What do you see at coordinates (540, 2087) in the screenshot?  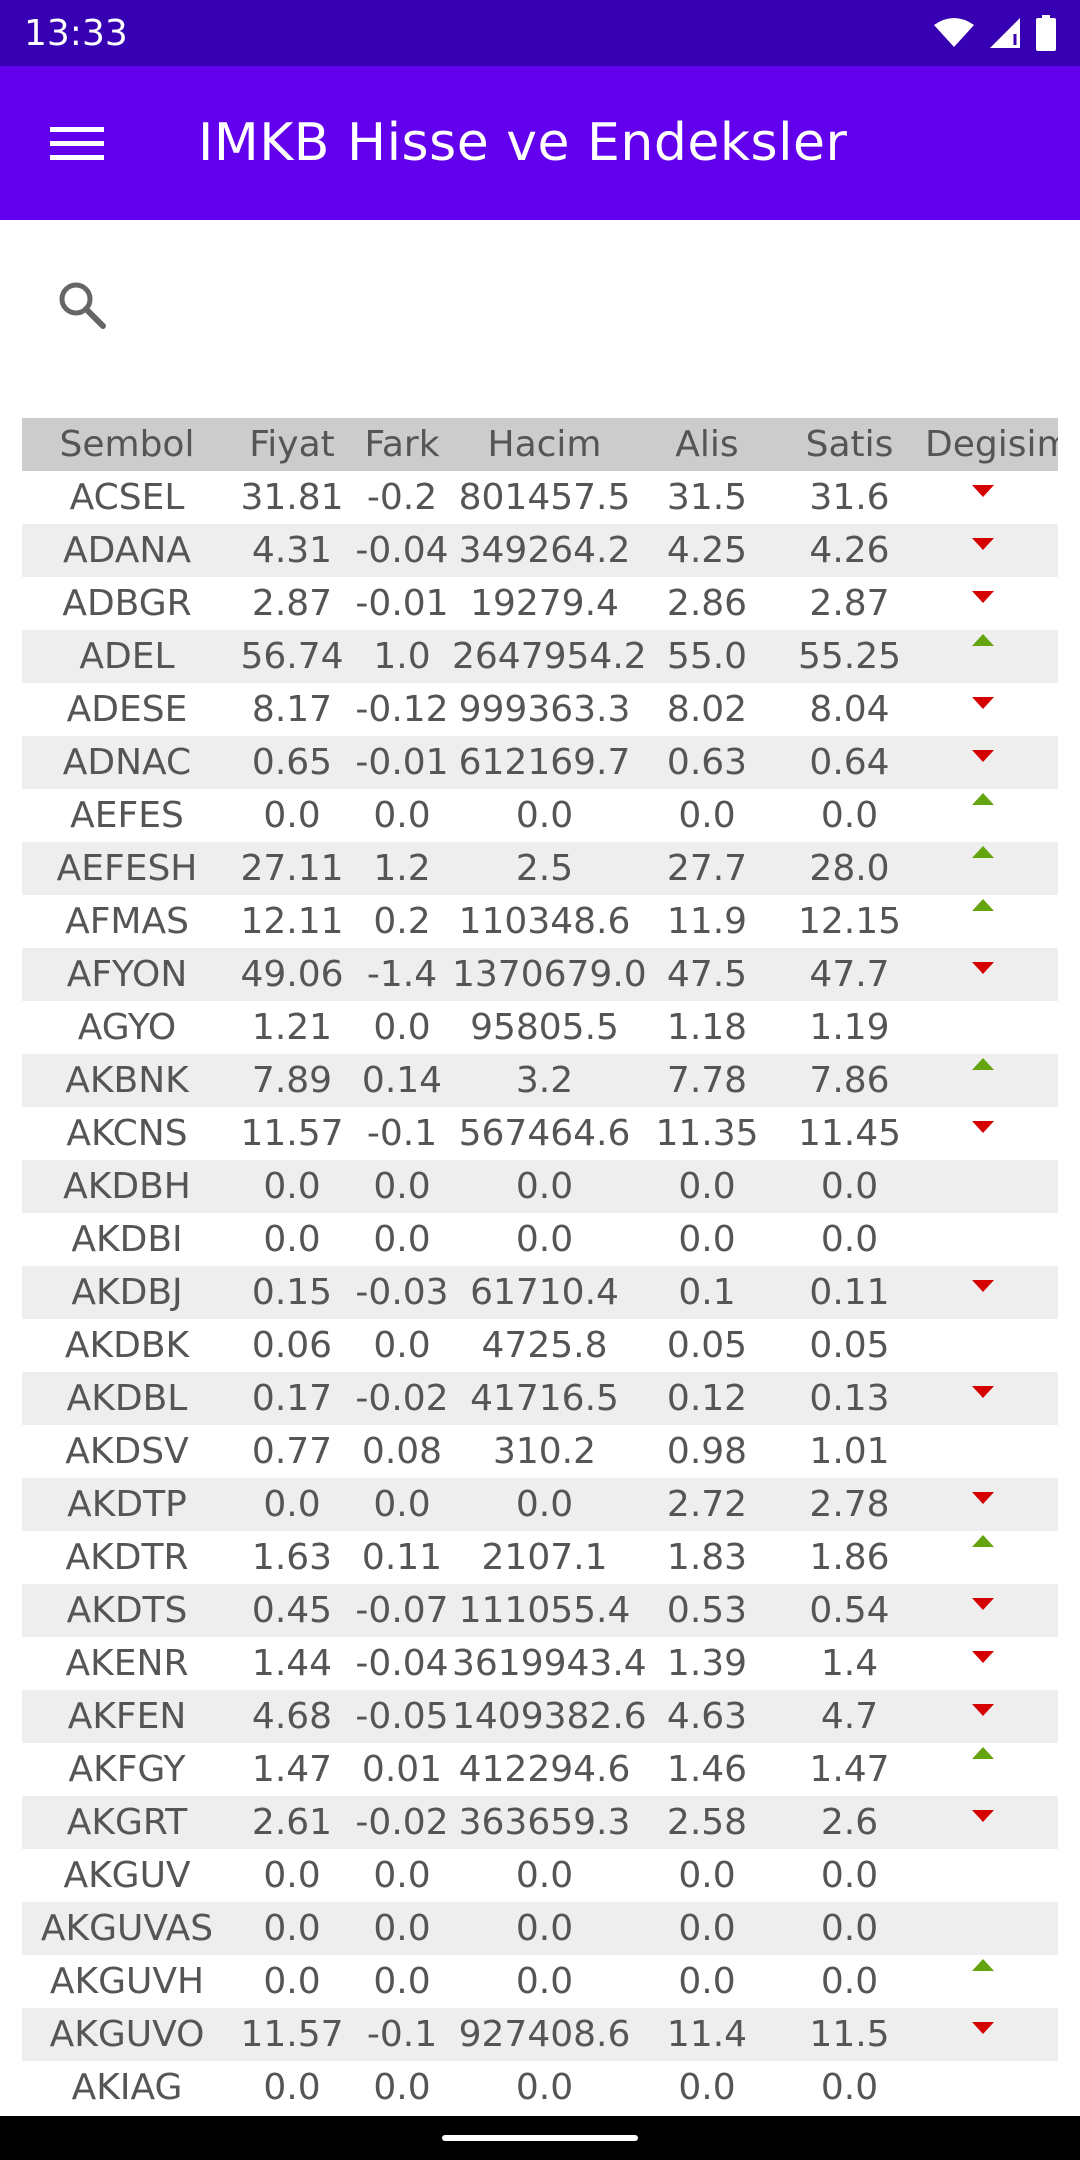 I see `table-row: AKIAG 0.0 0.0 0.0 0.0 0.0` at bounding box center [540, 2087].